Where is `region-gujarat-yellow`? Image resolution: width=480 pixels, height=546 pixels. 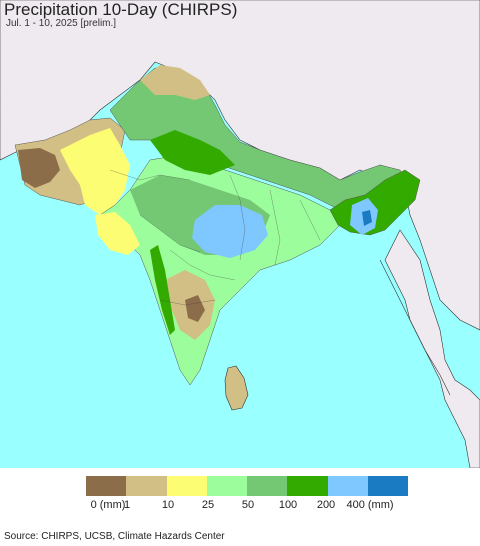 region-gujarat-yellow is located at coordinates (117, 233).